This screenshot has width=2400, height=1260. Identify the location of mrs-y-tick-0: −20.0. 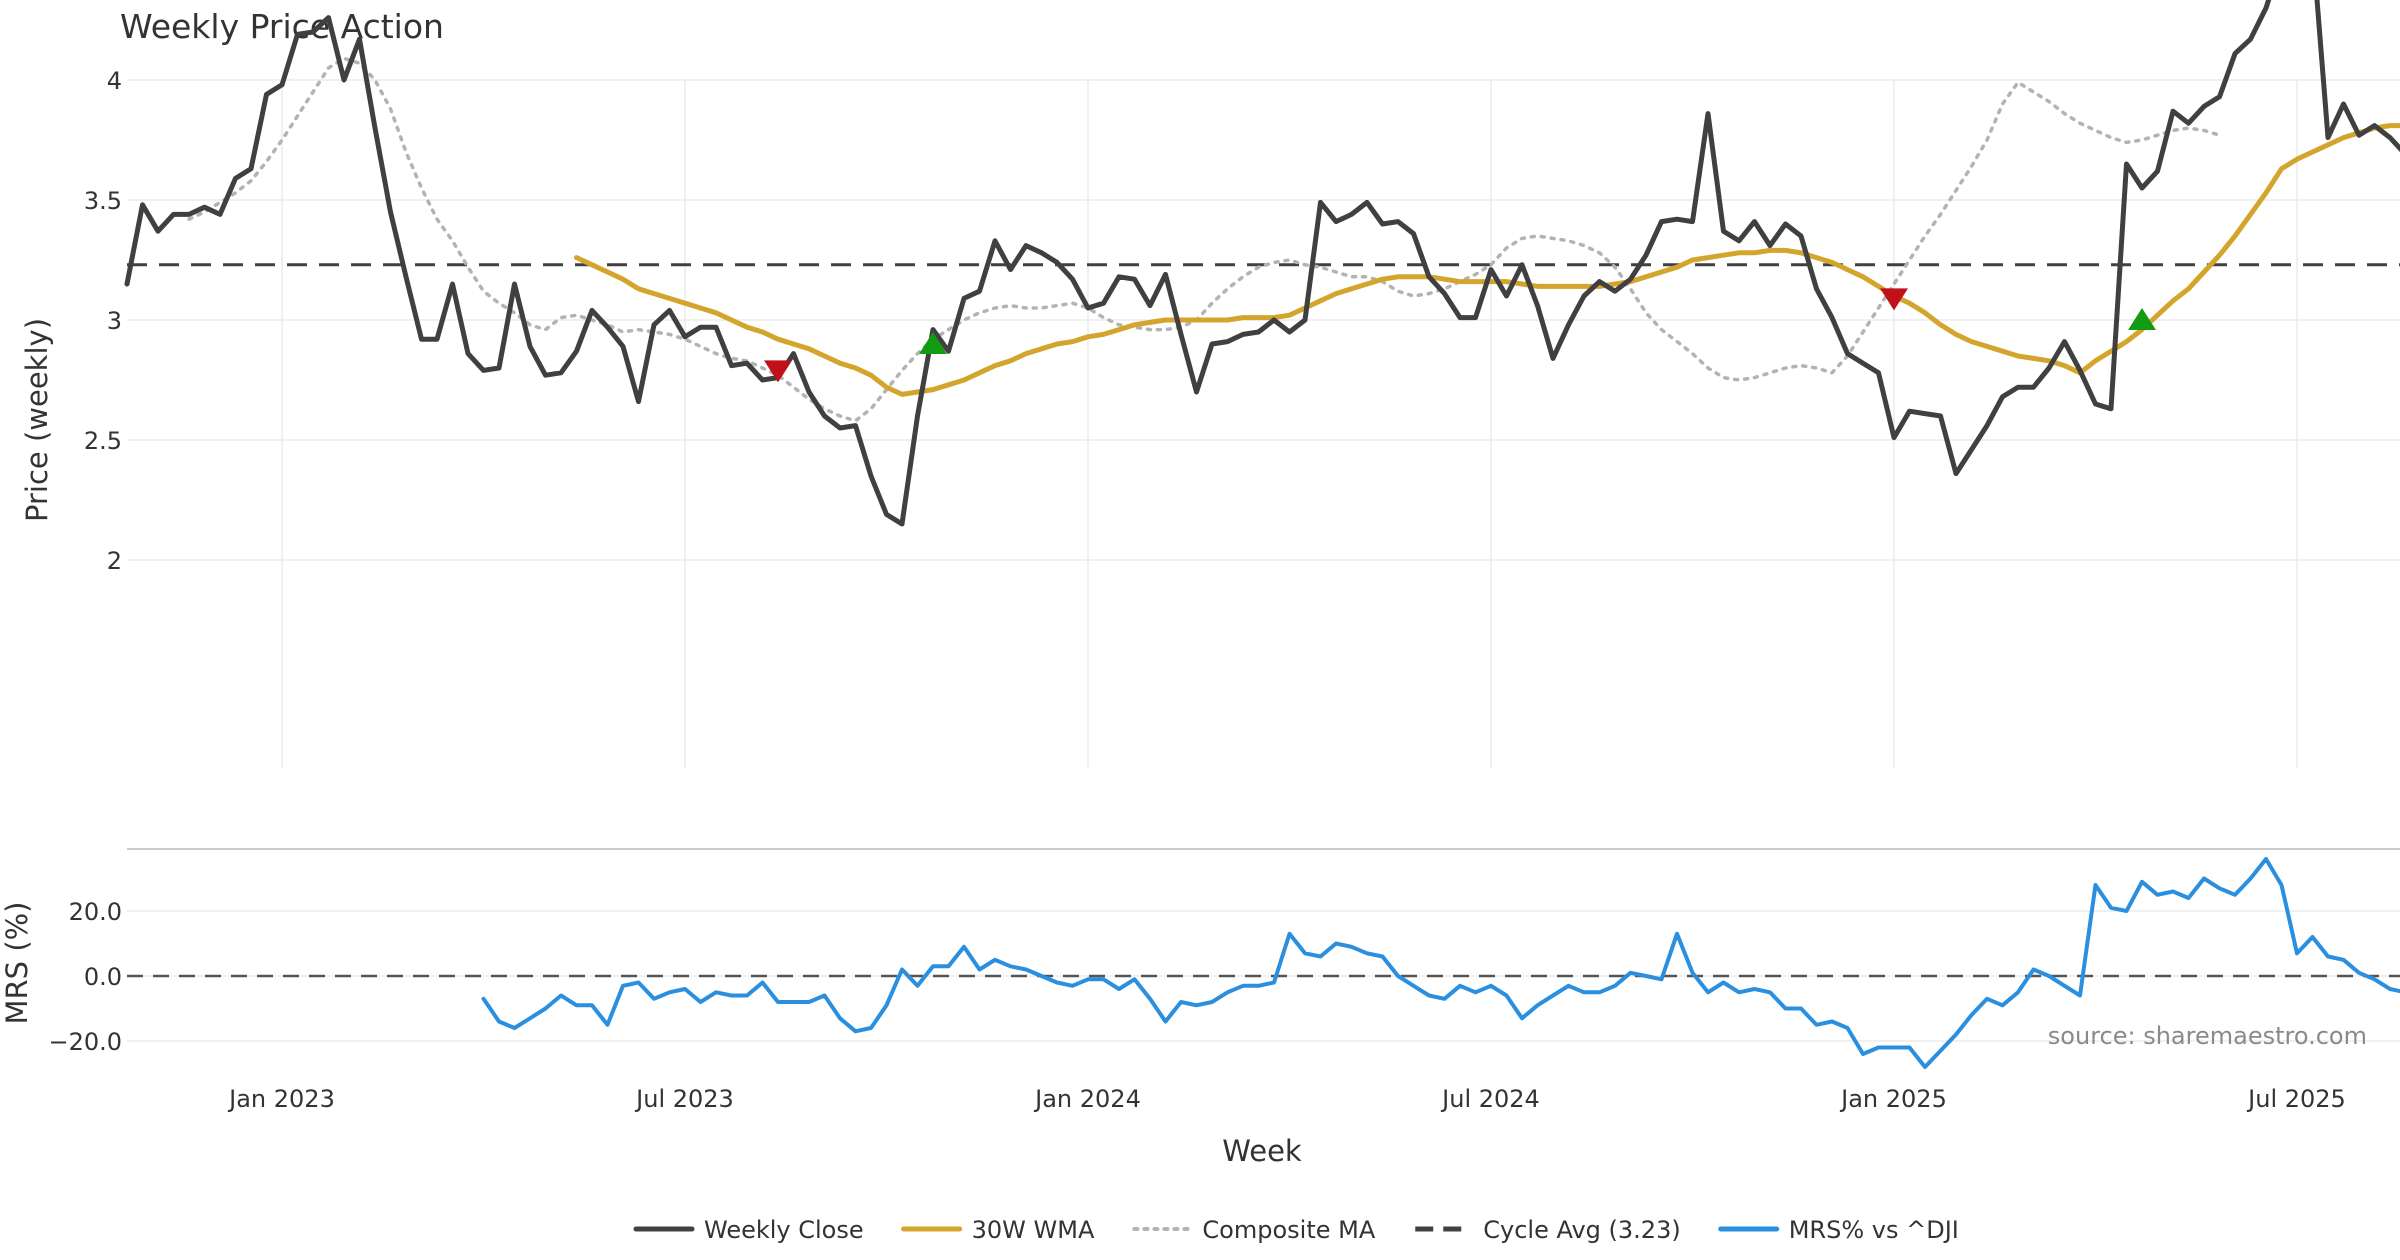
(85, 1042).